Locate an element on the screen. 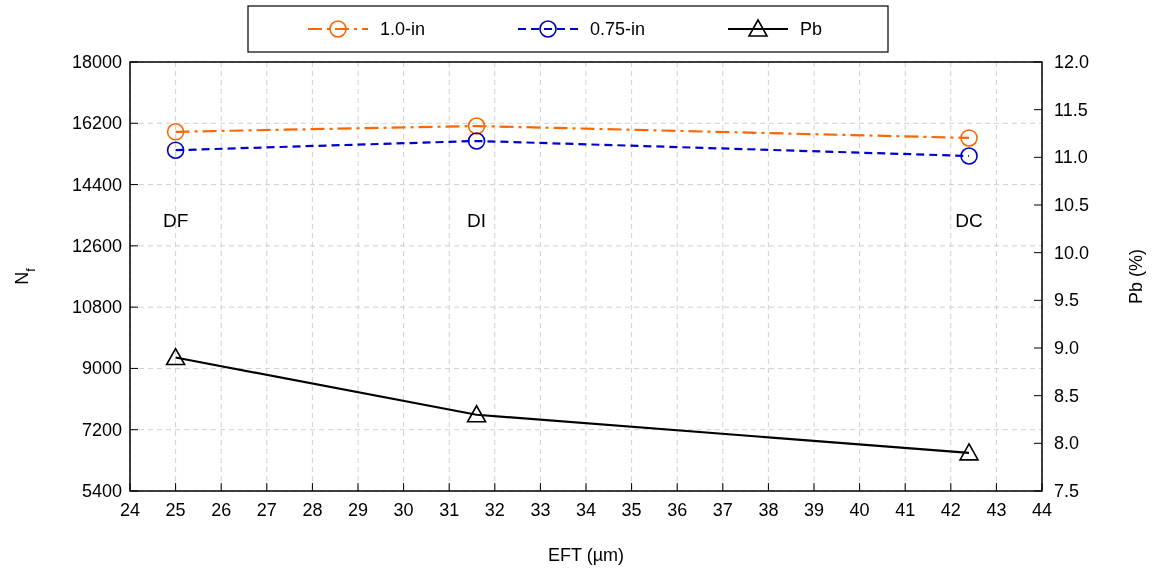 Image resolution: width=1156 pixels, height=571 pixels. x-tick-label: 38 is located at coordinates (768, 510).